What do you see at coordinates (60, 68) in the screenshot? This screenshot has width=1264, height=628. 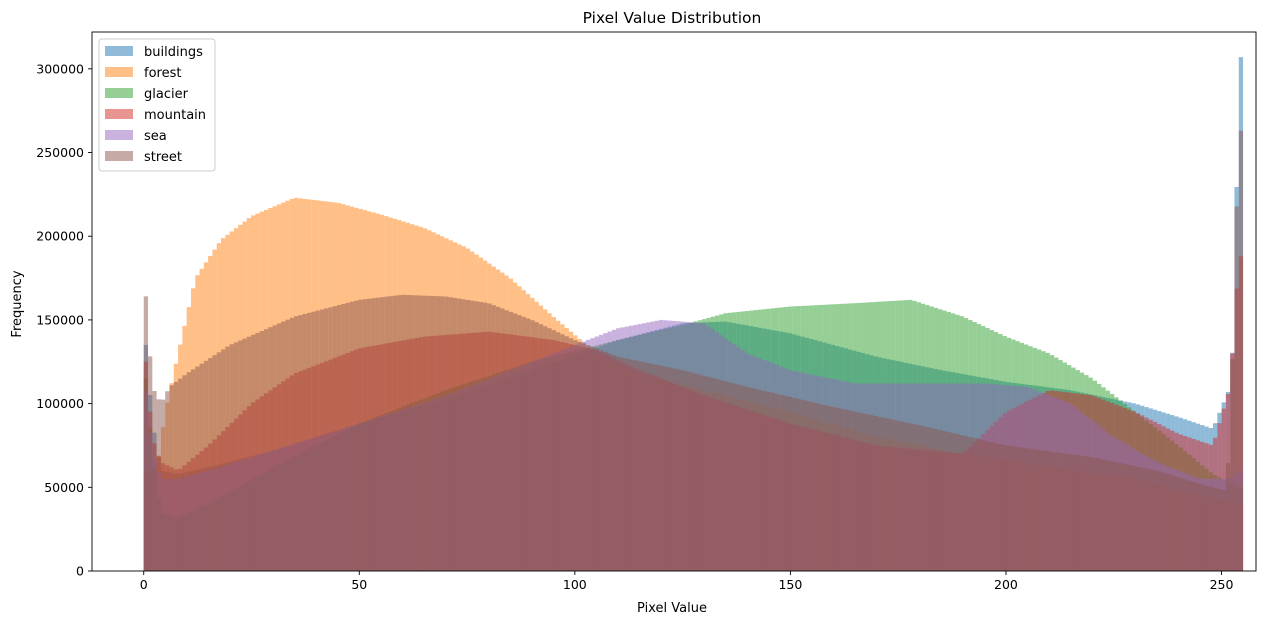 I see `y-tick-label: 300000` at bounding box center [60, 68].